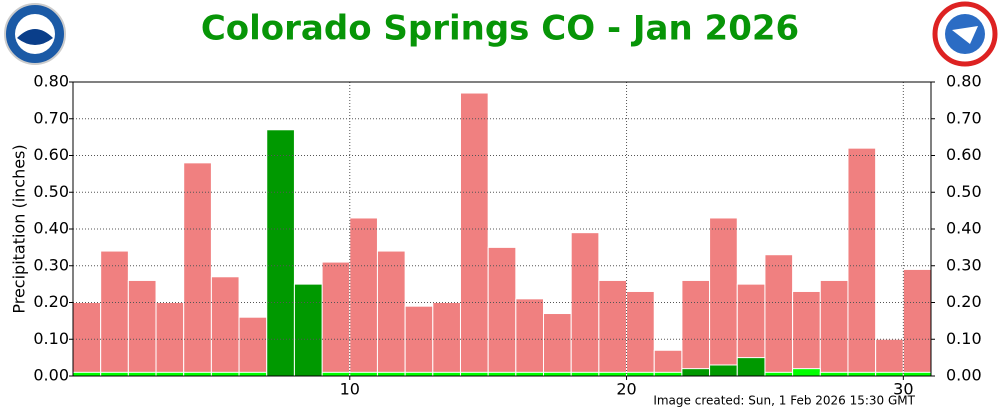  What do you see at coordinates (784, 401) in the screenshot?
I see `footer: Image created: Sun, 1 Feb 2026 15:30 GMT` at bounding box center [784, 401].